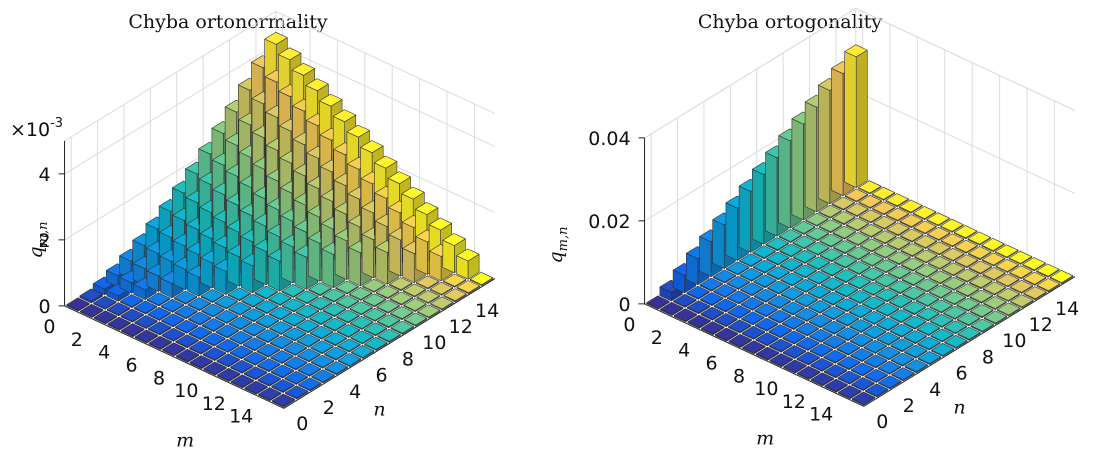 This screenshot has width=1096, height=456. I want to click on bar-m14-n4, so click(322, 361).